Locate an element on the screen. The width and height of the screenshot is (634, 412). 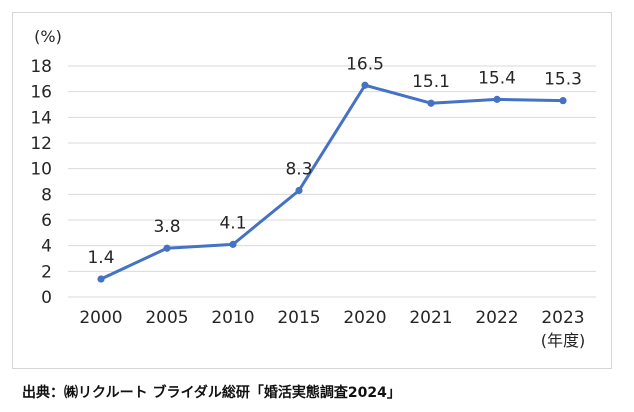
y-tick-label: 2 is located at coordinates (46, 272).